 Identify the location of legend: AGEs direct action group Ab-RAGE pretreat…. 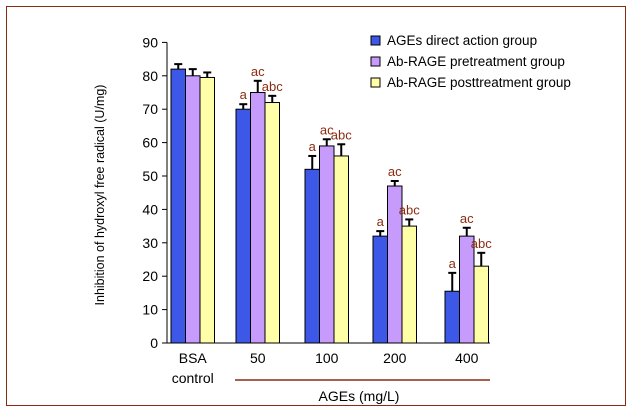
(470, 61).